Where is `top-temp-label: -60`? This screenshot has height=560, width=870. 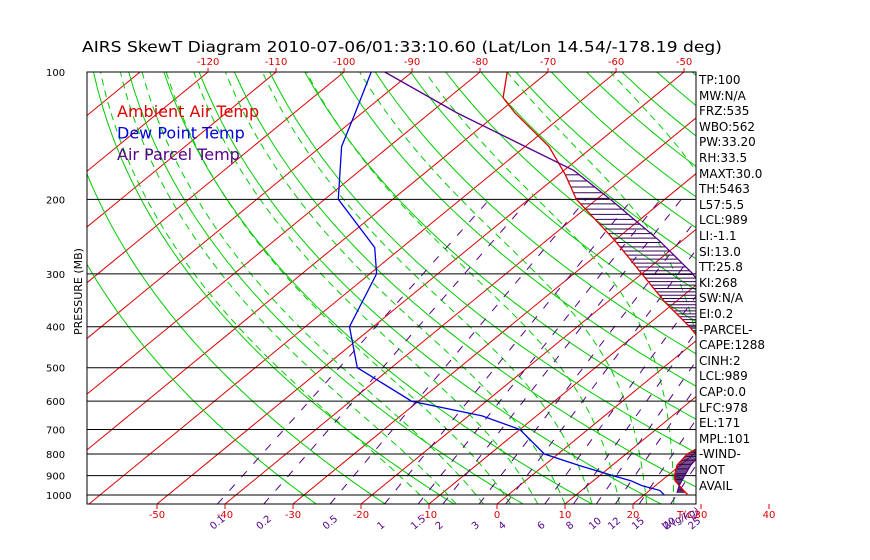 top-temp-label: -60 is located at coordinates (616, 62).